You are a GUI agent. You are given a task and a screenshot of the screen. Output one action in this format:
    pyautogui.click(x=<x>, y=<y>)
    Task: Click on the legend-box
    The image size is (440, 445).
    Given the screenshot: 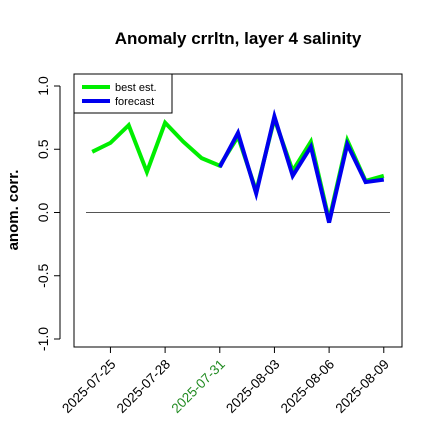 What is the action you would take?
    pyautogui.click(x=123, y=93)
    